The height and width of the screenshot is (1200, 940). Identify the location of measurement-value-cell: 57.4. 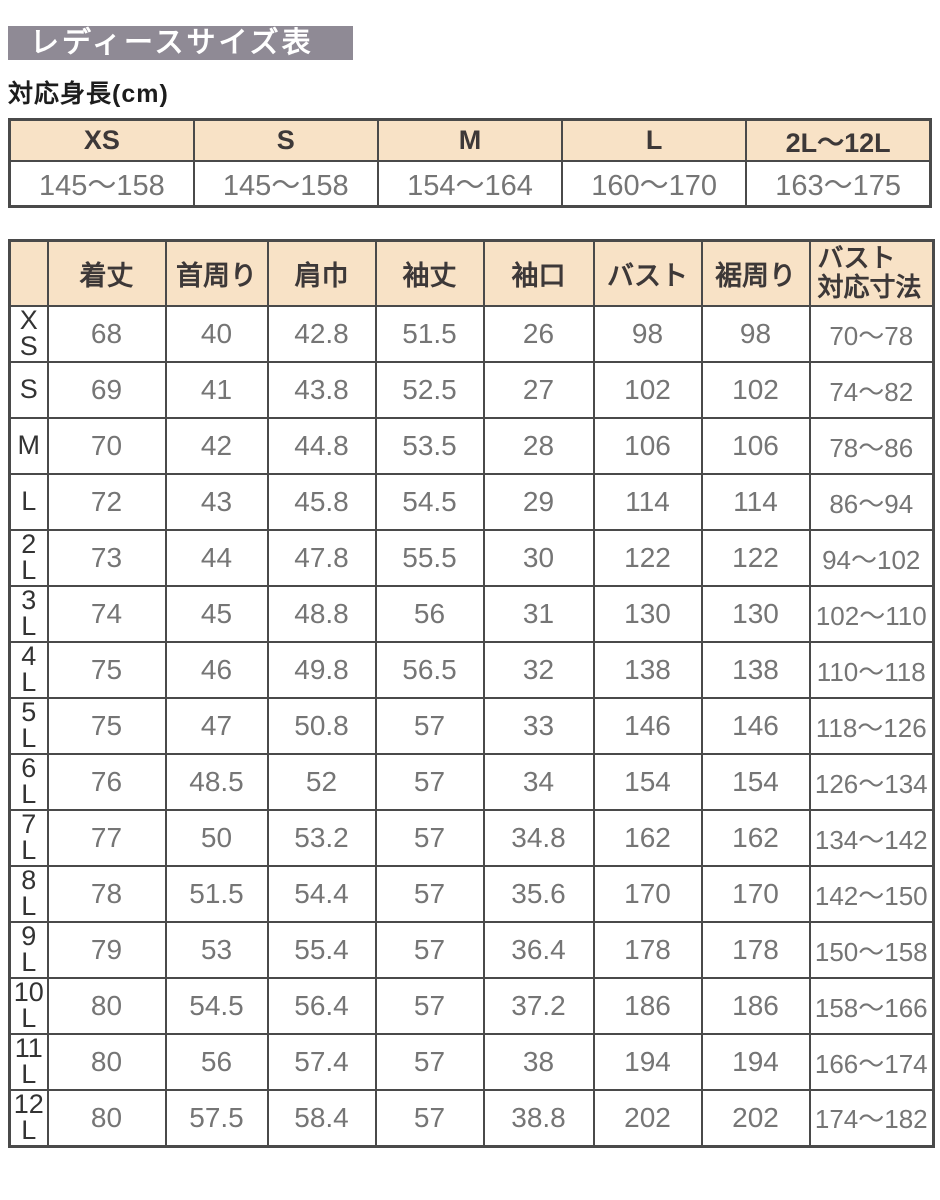
(321, 1062).